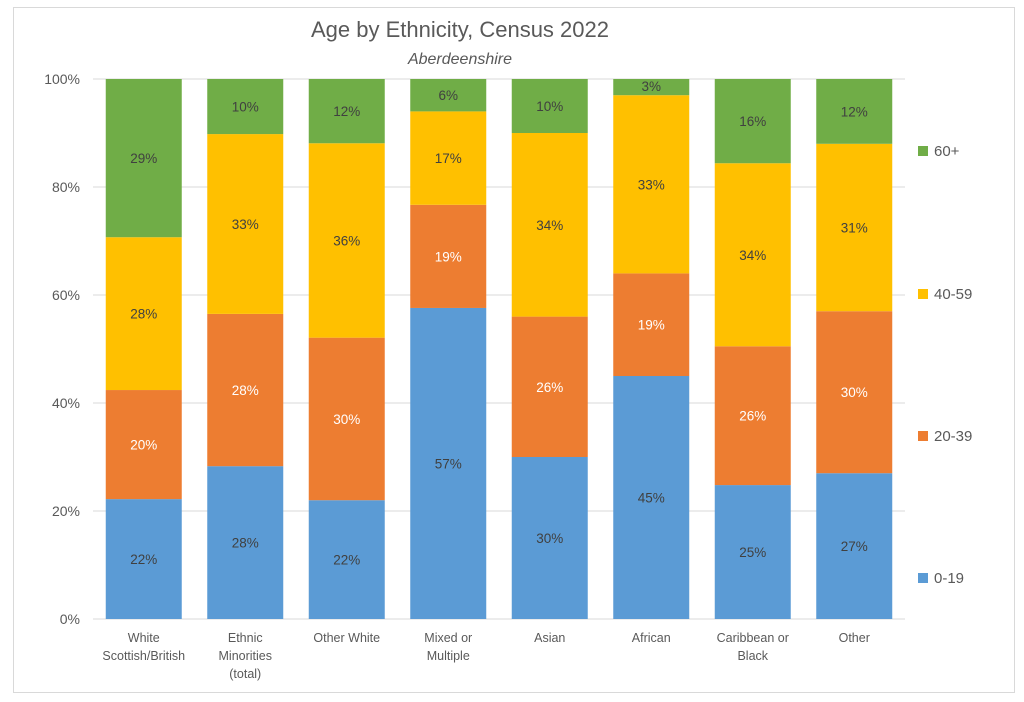  Describe the element at coordinates (346, 638) in the screenshot. I see `x-category-label: Other White` at that location.